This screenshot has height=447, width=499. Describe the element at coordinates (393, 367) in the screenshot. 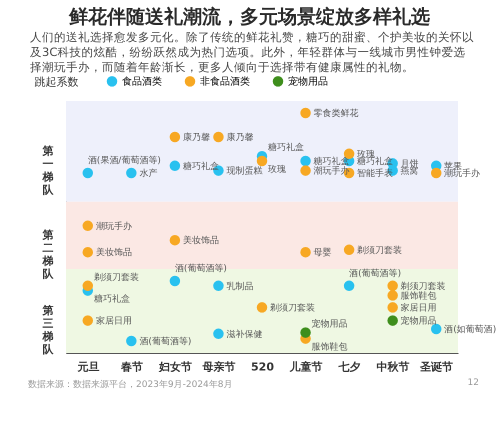

I see `x-tick-label: 中秋节` at that location.